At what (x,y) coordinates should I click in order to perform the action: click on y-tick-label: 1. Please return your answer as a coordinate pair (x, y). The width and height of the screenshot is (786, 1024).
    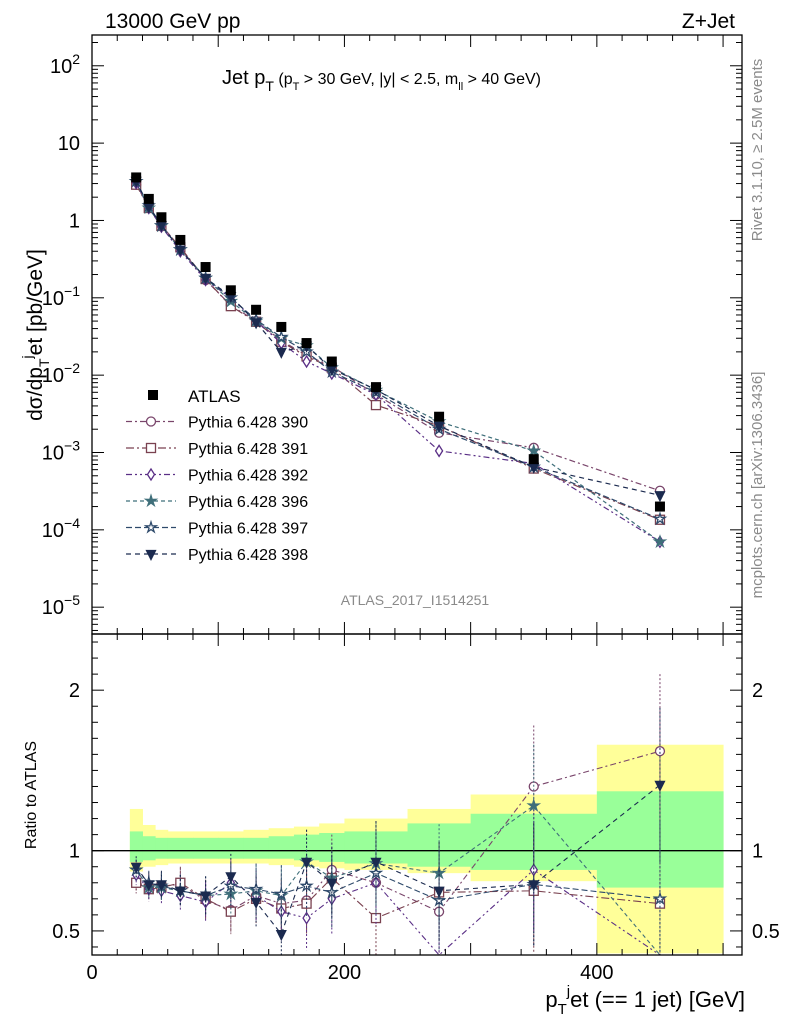
    Looking at the image, I should click on (74, 221).